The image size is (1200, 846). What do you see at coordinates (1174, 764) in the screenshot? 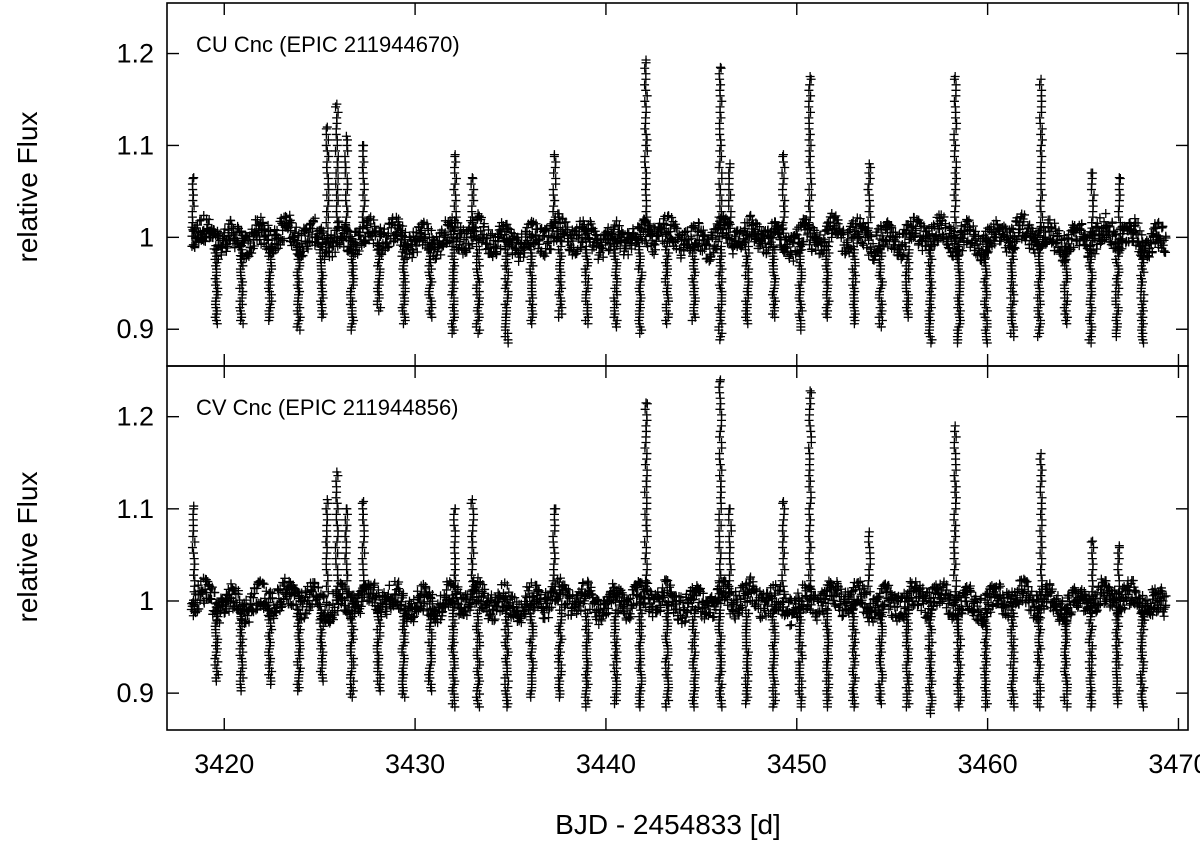
I see `x-tick-label: 3470` at bounding box center [1174, 764].